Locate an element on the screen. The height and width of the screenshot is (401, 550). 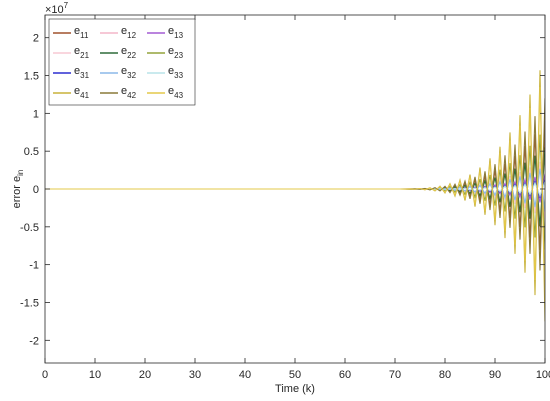
y-tick-label: 1 is located at coordinates (36, 114).